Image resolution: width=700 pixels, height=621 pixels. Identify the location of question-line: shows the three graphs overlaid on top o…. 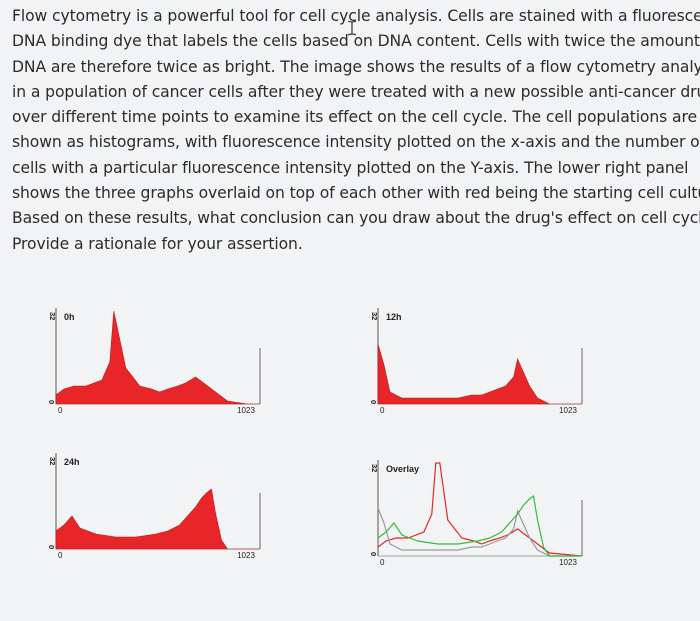
(356, 193).